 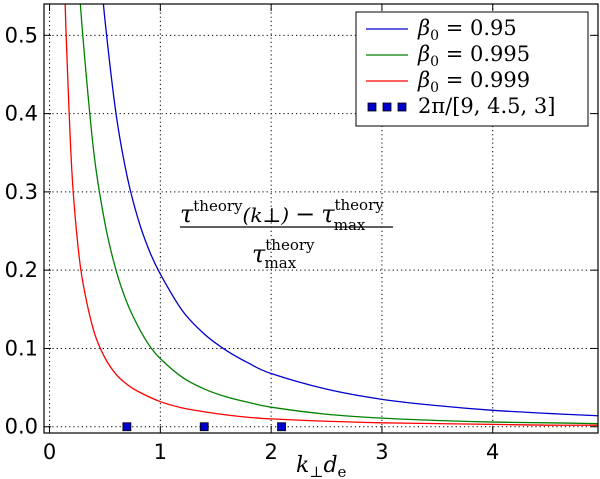 What do you see at coordinates (187, 214) in the screenshot?
I see `tau-1: τ` at bounding box center [187, 214].